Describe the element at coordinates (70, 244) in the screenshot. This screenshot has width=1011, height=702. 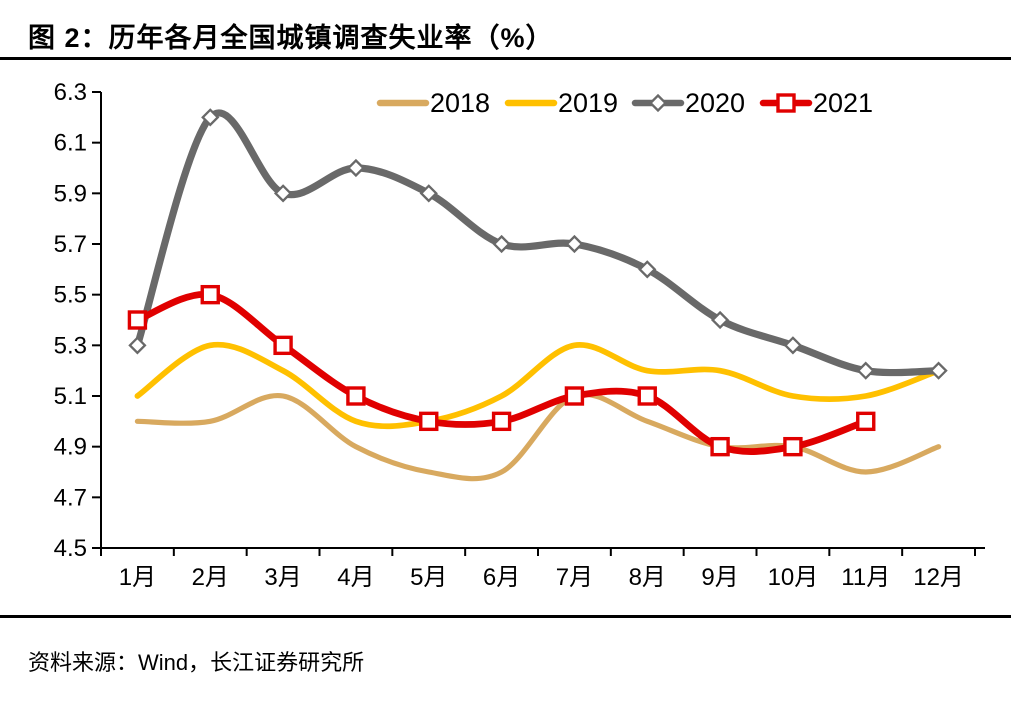
I see `y-tick-label: 5.7` at that location.